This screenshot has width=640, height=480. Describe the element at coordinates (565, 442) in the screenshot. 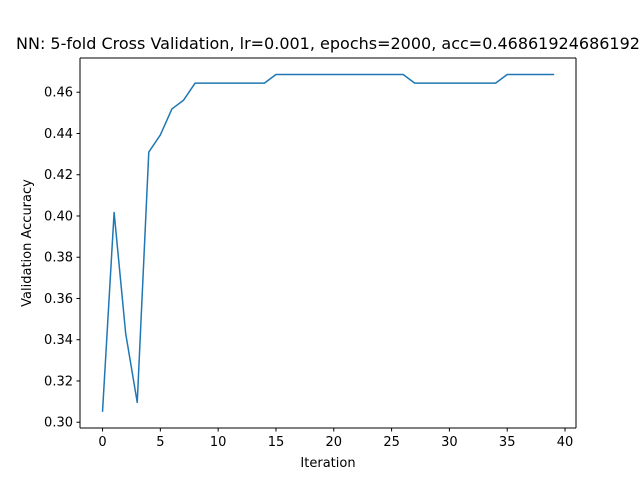

I see `x-tick-label: 40` at that location.